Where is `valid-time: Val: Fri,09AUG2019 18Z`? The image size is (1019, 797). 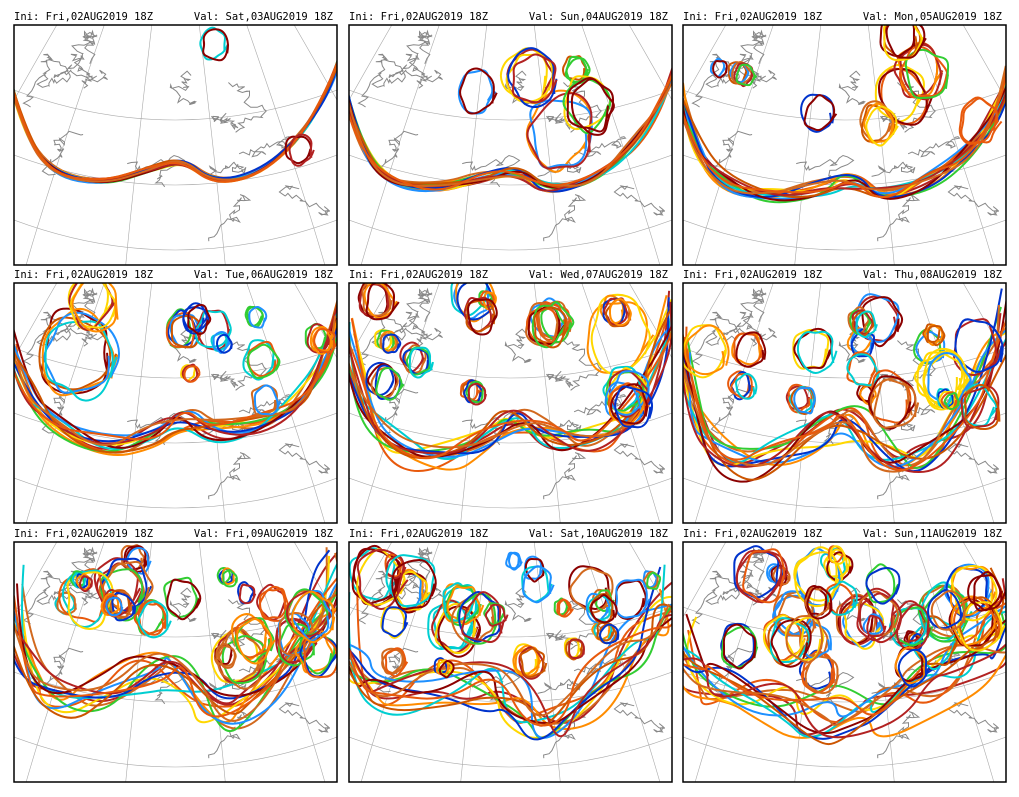
valid-time: Val: Fri,09AUG2019 18Z is located at coordinates (263, 534).